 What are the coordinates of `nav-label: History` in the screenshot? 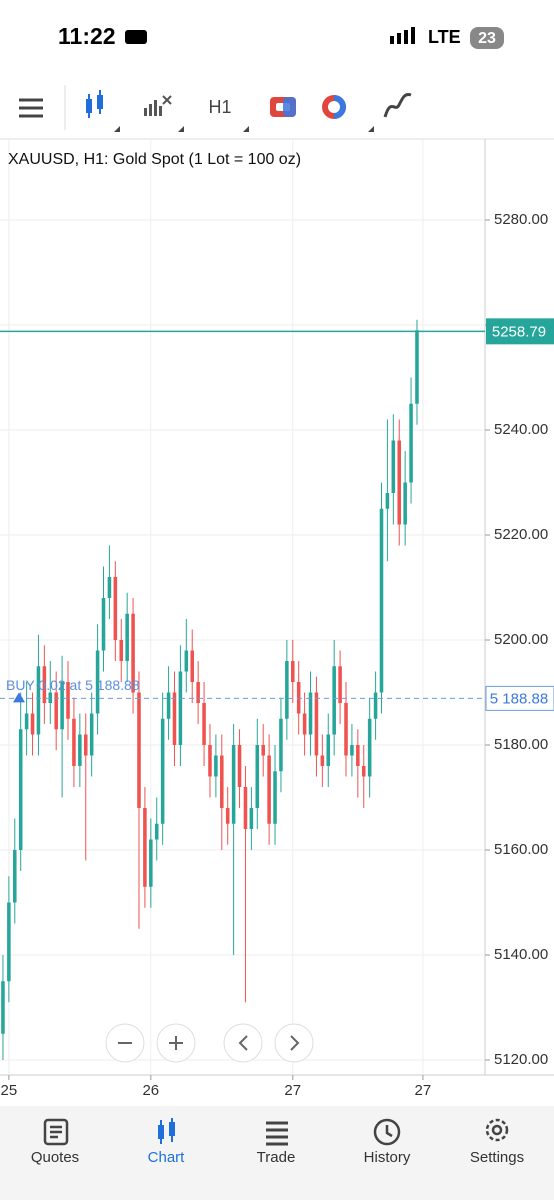 It's located at (387, 1157).